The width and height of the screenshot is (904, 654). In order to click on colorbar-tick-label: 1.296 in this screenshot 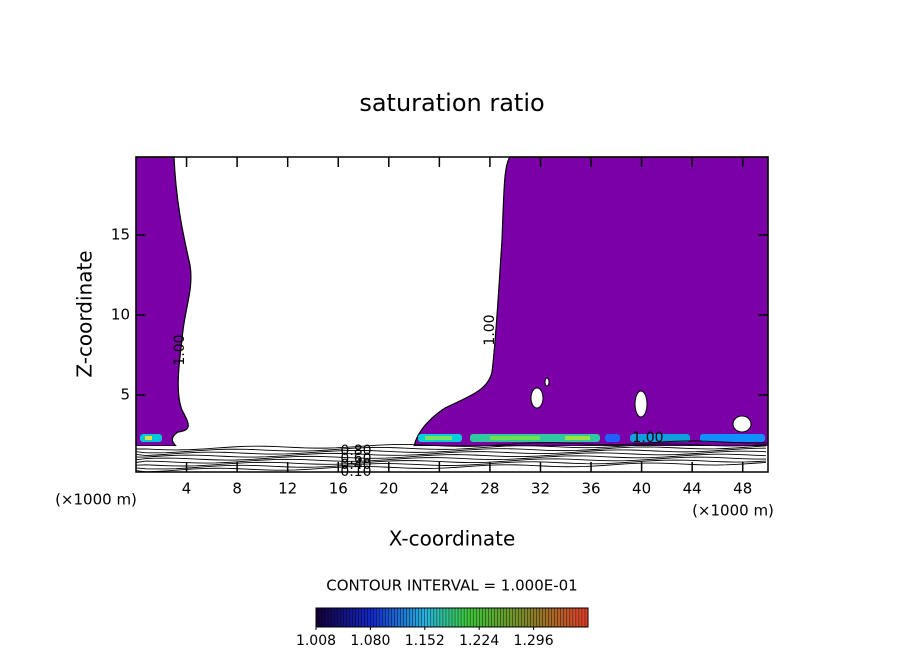, I will do `click(534, 641)`.